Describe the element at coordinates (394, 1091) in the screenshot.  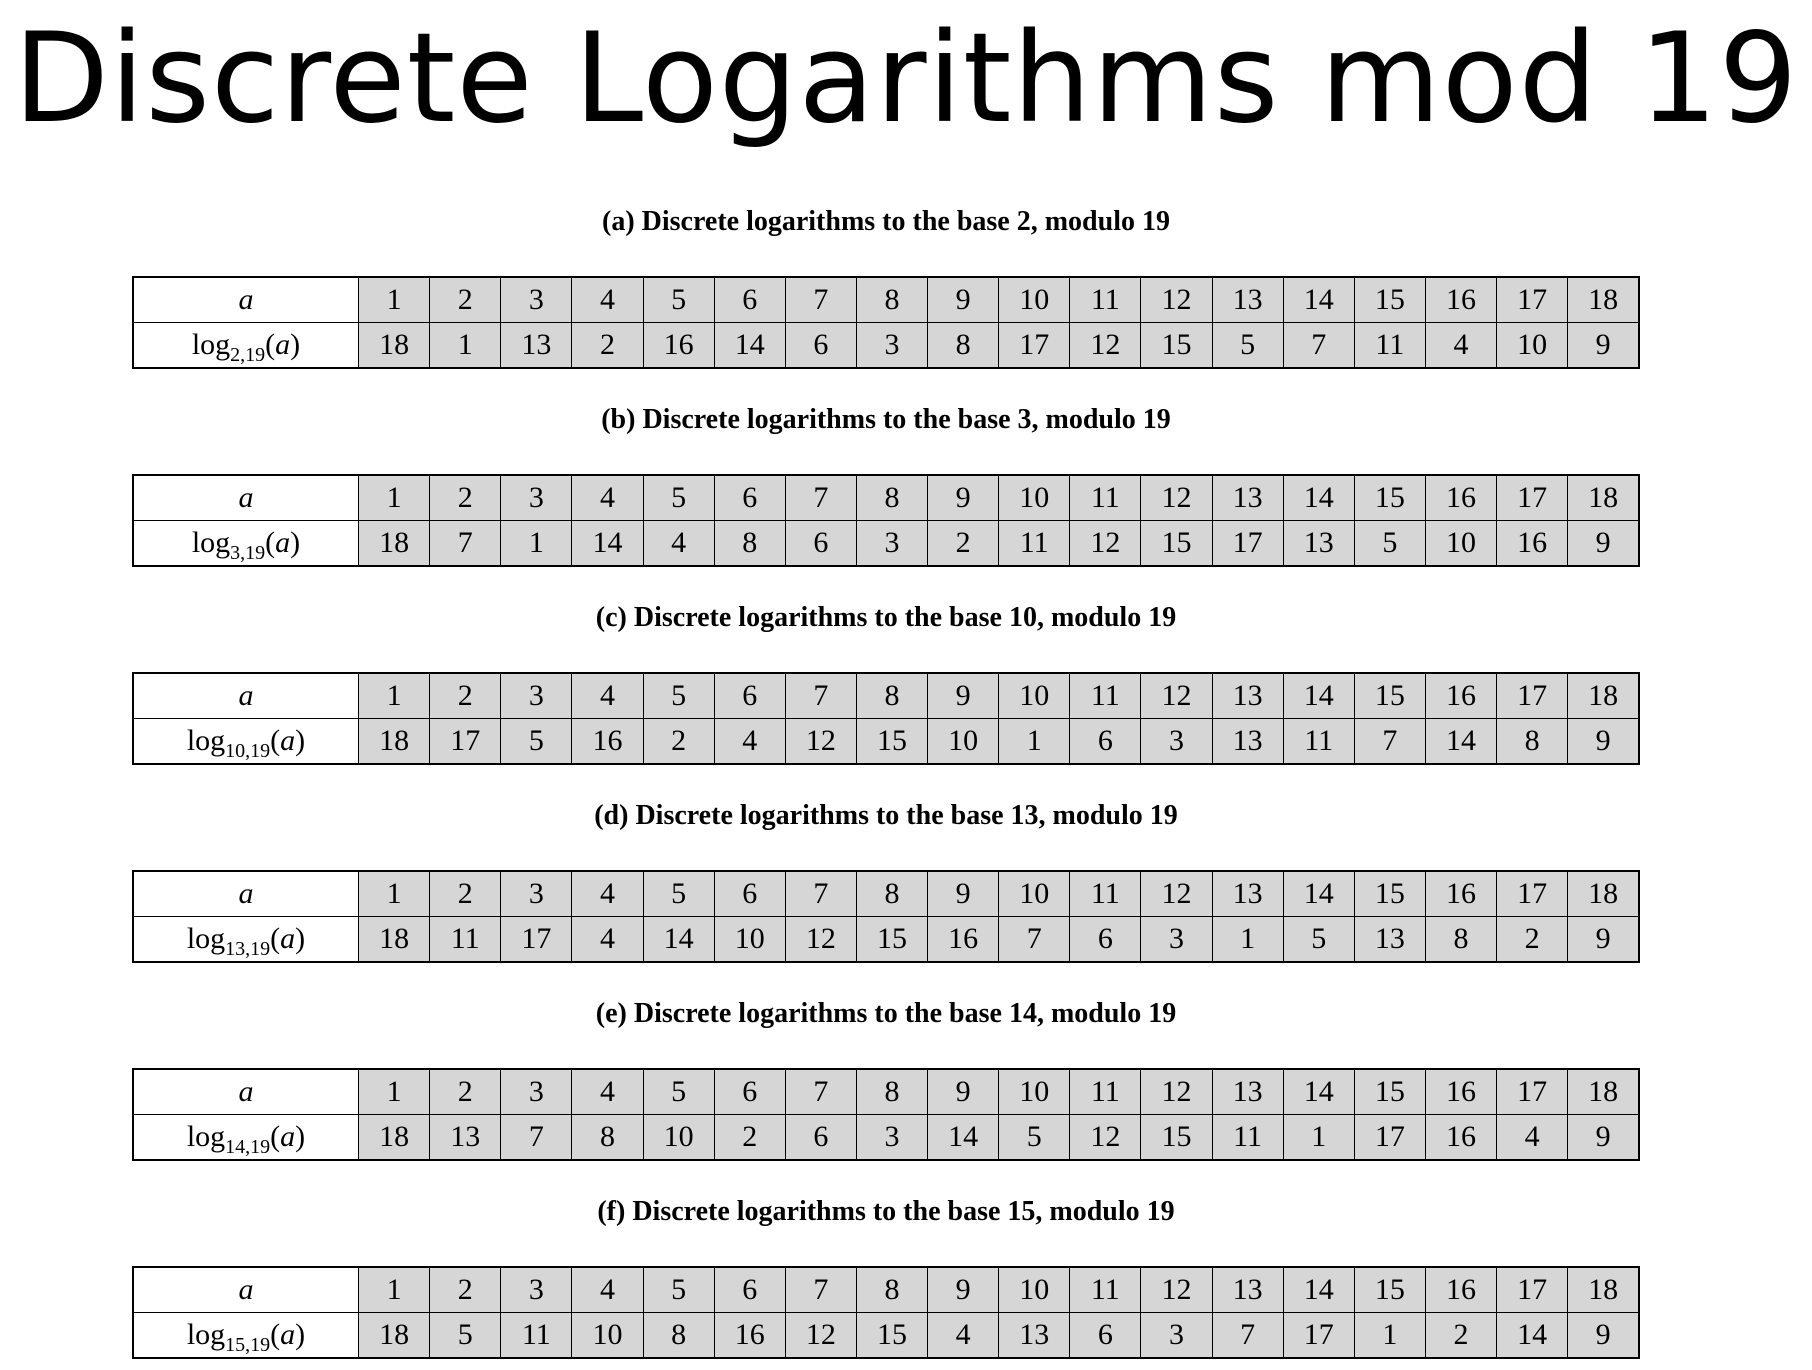
I see `a-value-cell: 1` at that location.